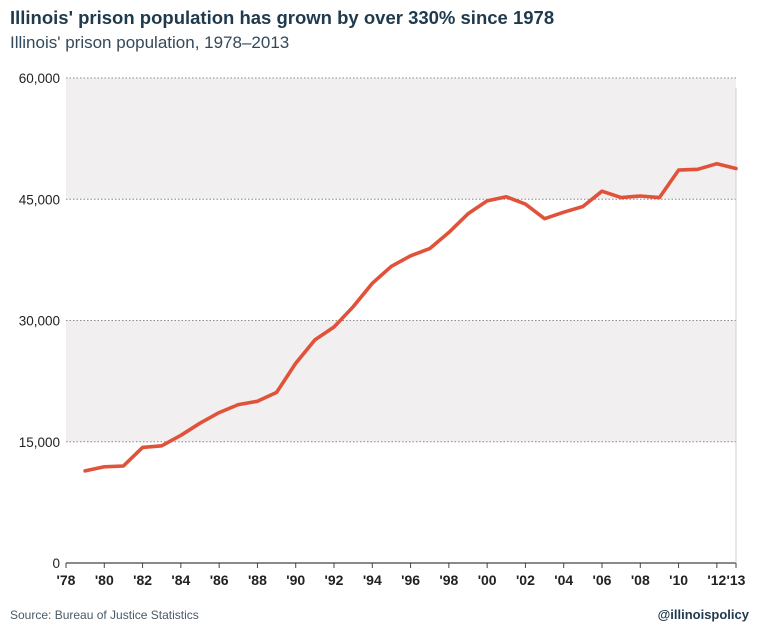 This screenshot has width=761, height=636. What do you see at coordinates (104, 615) in the screenshot?
I see `source-note: Source: Bureau of Justice Statistics` at bounding box center [104, 615].